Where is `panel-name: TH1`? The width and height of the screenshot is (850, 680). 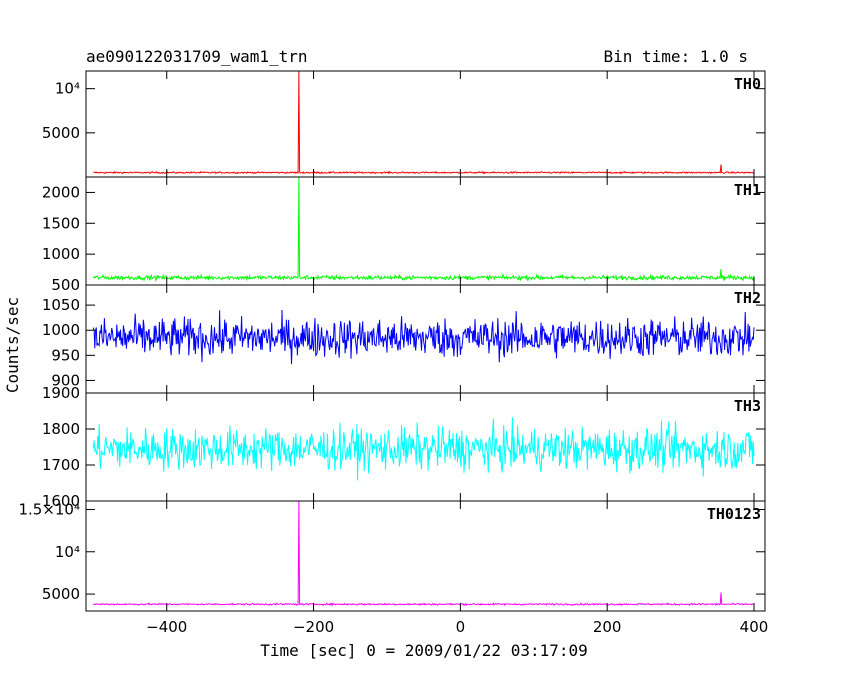
panel-name: TH1 is located at coordinates (747, 190).